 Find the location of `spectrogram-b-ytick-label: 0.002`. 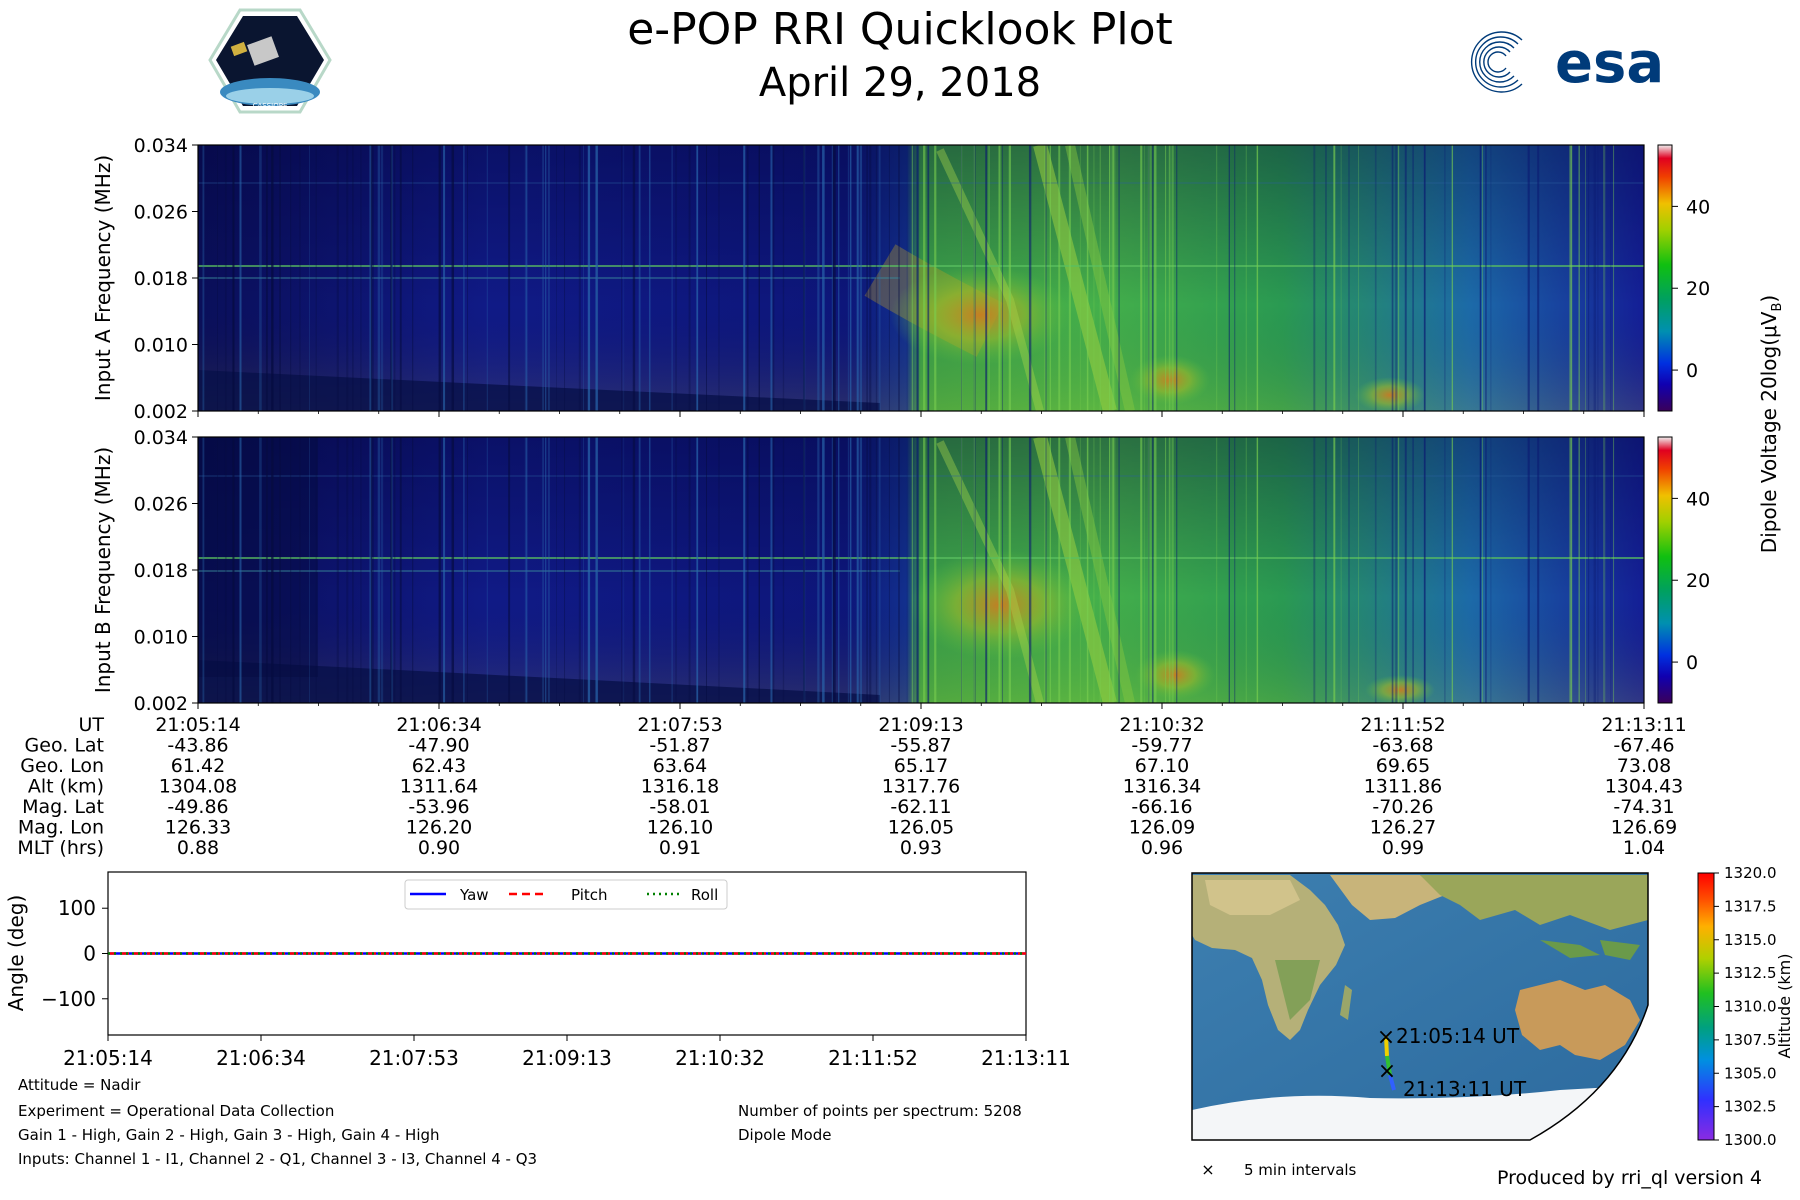

spectrogram-b-ytick-label: 0.002 is located at coordinates (161, 704).